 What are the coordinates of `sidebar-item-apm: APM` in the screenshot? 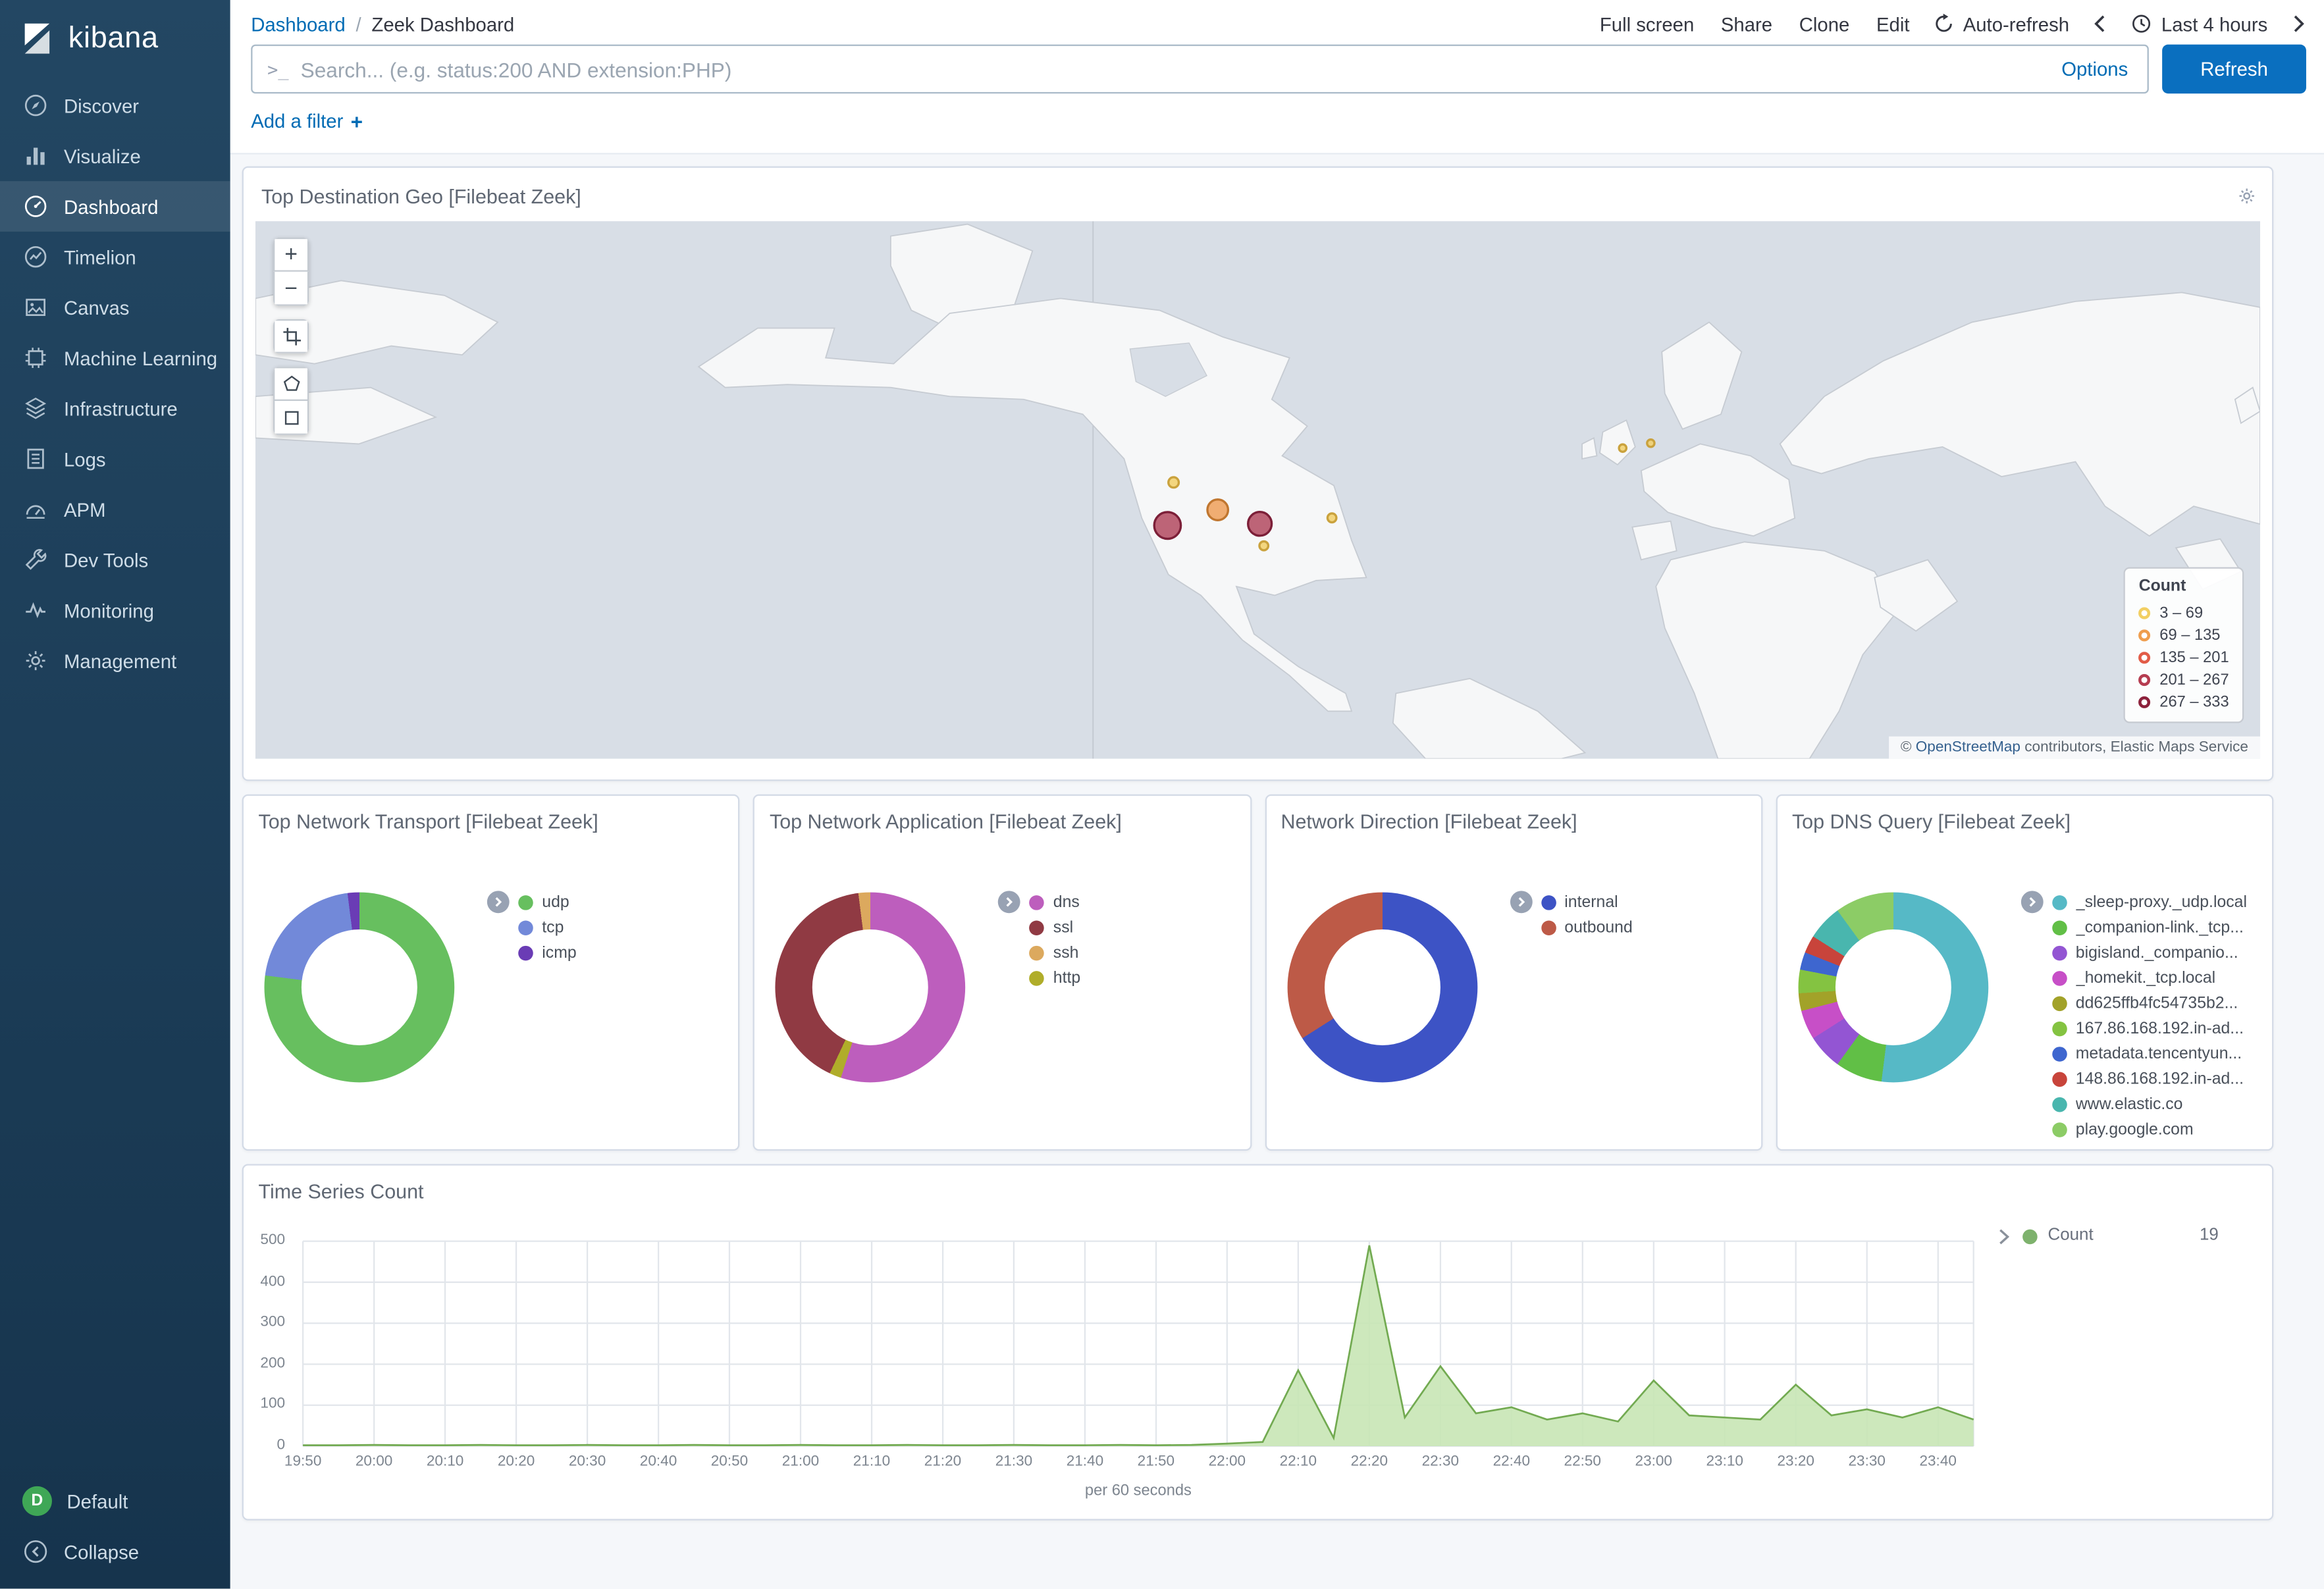 It's located at (115, 509).